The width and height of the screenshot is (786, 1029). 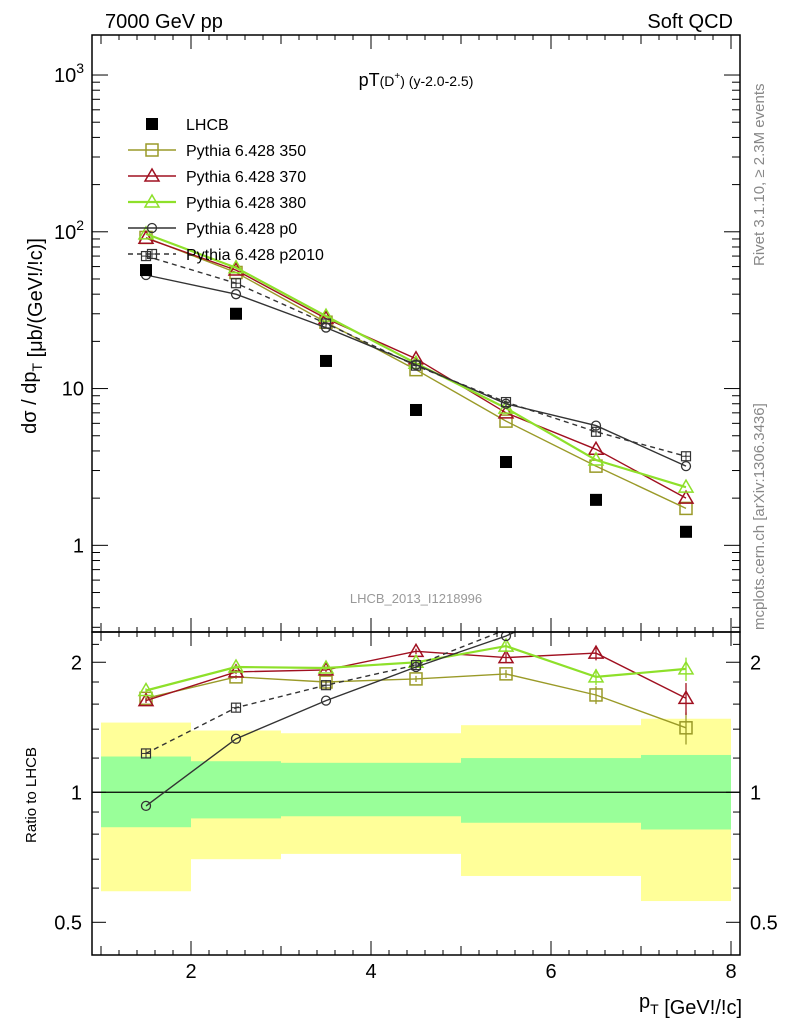 I want to click on legend-entry: LHCB, so click(x=187, y=125).